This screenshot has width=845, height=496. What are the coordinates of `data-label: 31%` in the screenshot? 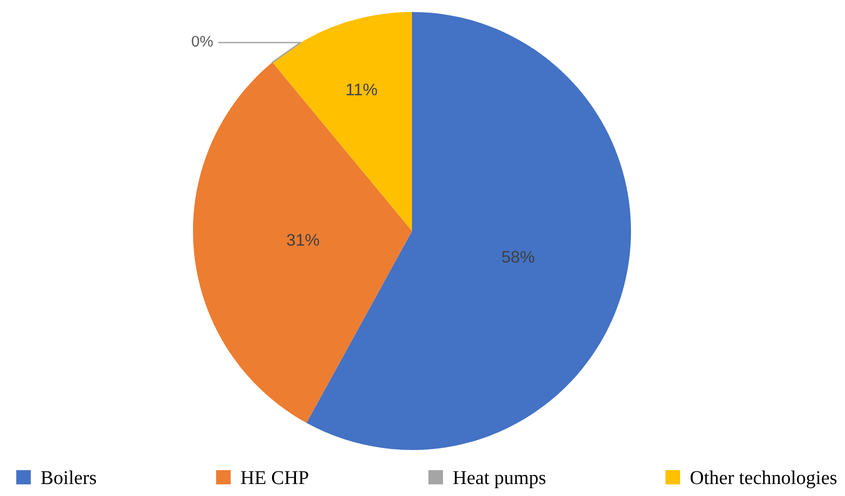 It's located at (303, 240).